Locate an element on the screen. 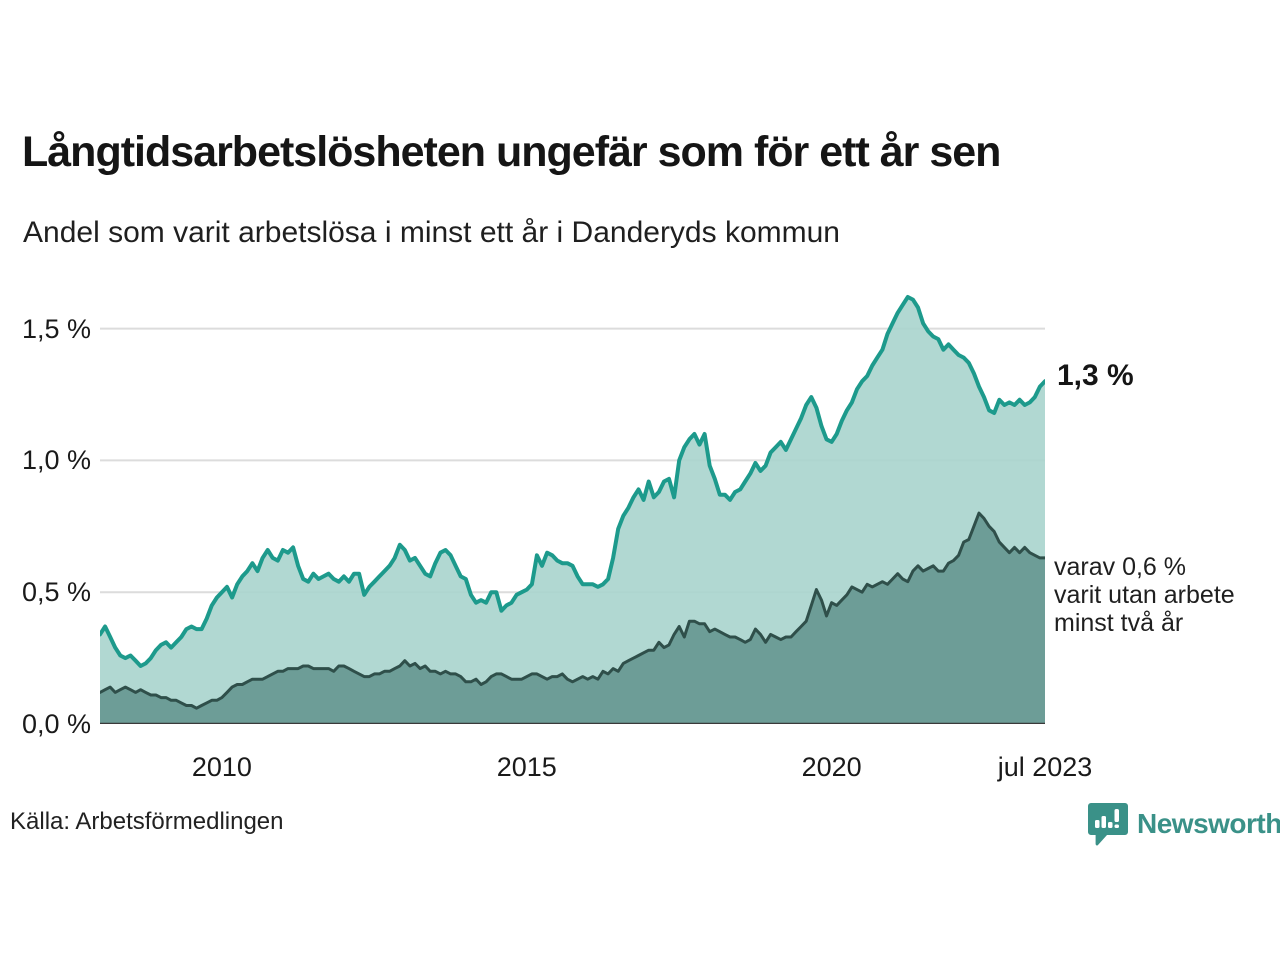 This screenshot has width=1280, height=960. y-tick-label: 1,0 % is located at coordinates (57, 460).